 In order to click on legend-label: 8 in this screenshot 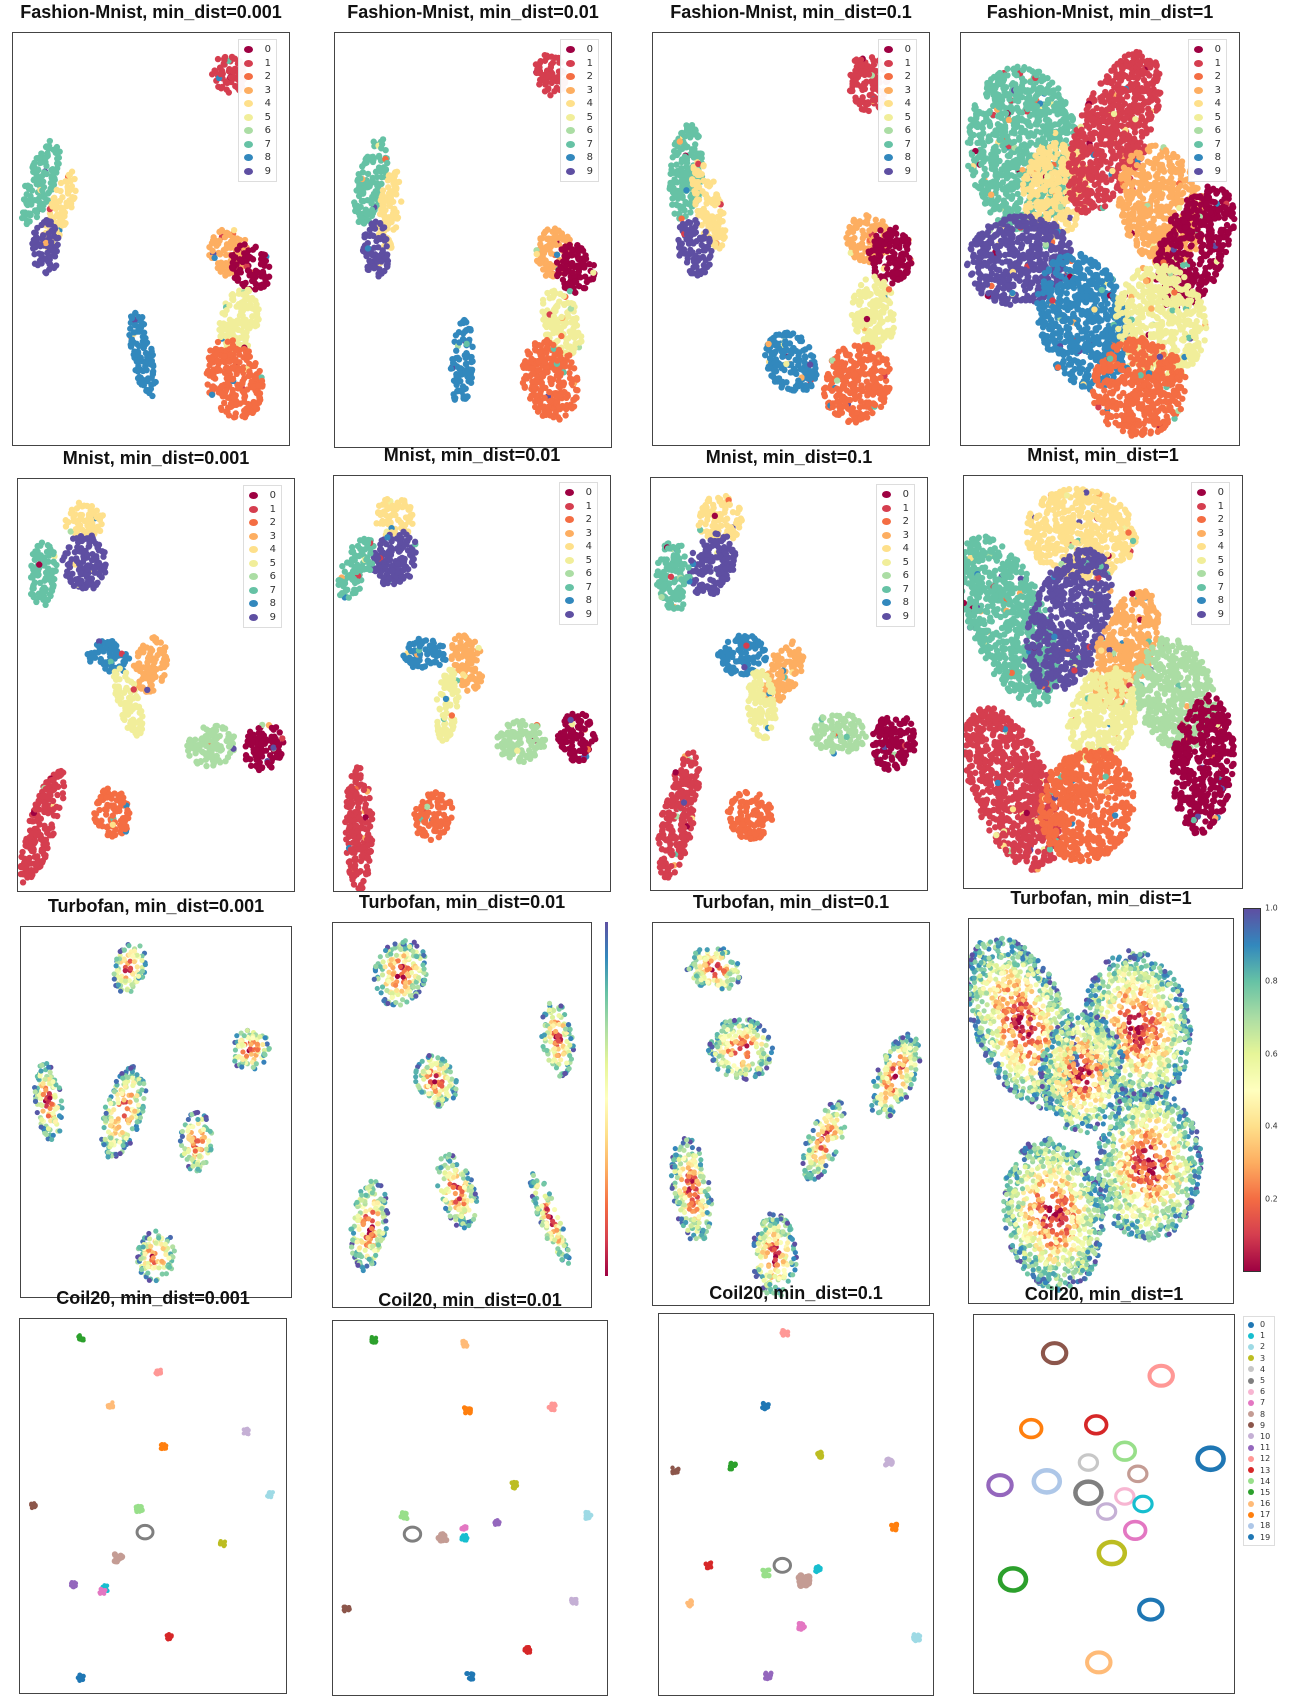, I will do `click(908, 157)`.